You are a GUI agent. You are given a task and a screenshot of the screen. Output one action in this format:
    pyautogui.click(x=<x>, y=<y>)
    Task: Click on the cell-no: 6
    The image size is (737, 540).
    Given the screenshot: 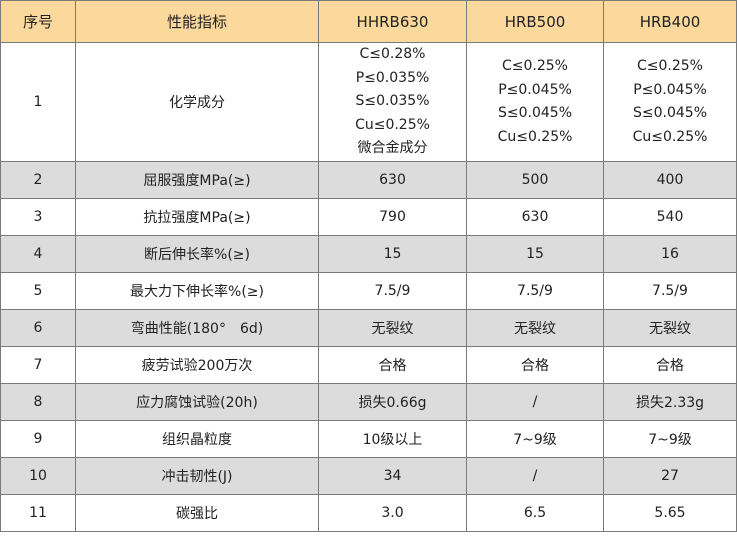 What is the action you would take?
    pyautogui.click(x=38, y=328)
    